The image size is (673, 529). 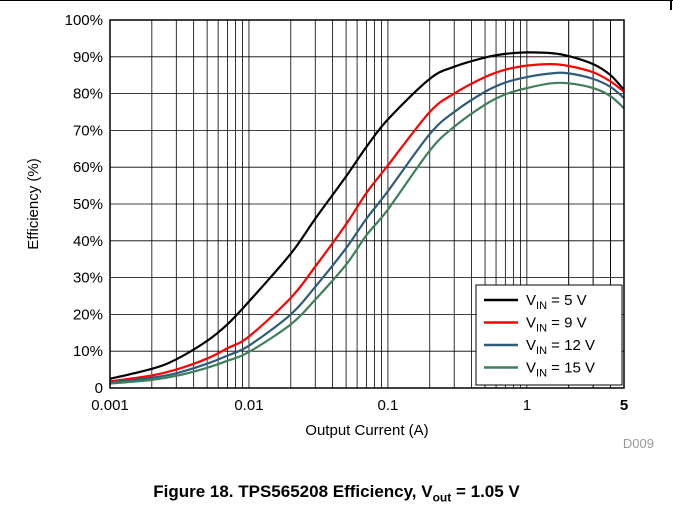 I want to click on y-axis-label: Efficiency (%), so click(x=33, y=203).